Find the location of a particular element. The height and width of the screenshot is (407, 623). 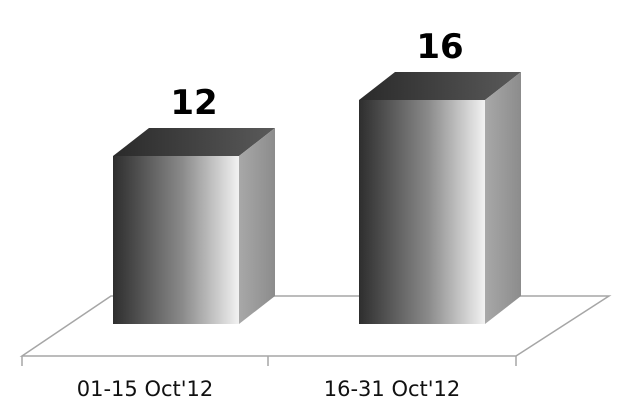

bar-value-label-2: 16 is located at coordinates (439, 47).